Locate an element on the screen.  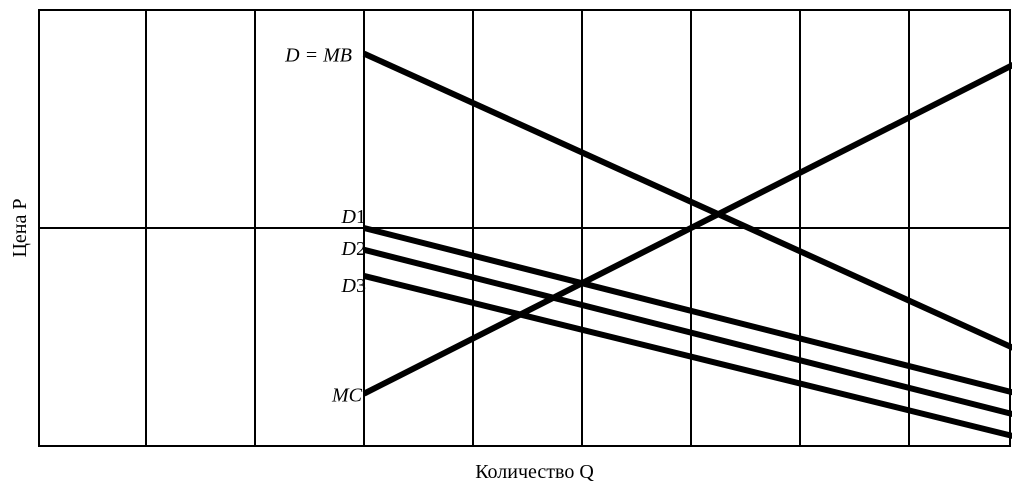
x-axis-title: Количество Q is located at coordinates (534, 472).